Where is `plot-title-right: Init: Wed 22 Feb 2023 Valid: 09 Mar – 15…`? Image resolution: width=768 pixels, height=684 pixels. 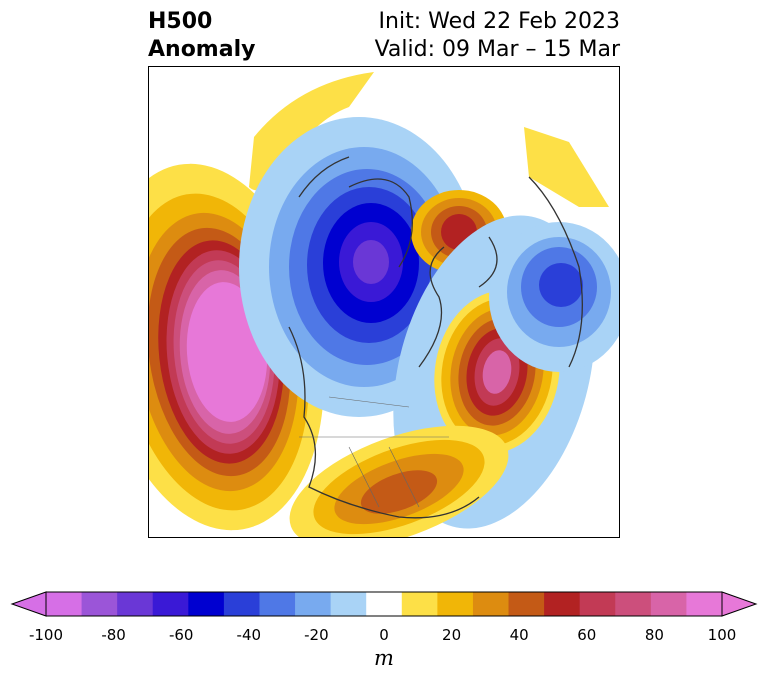
plot-title-right: Init: Wed 22 Feb 2023 Valid: 09 Mar – 15… is located at coordinates (497, 36).